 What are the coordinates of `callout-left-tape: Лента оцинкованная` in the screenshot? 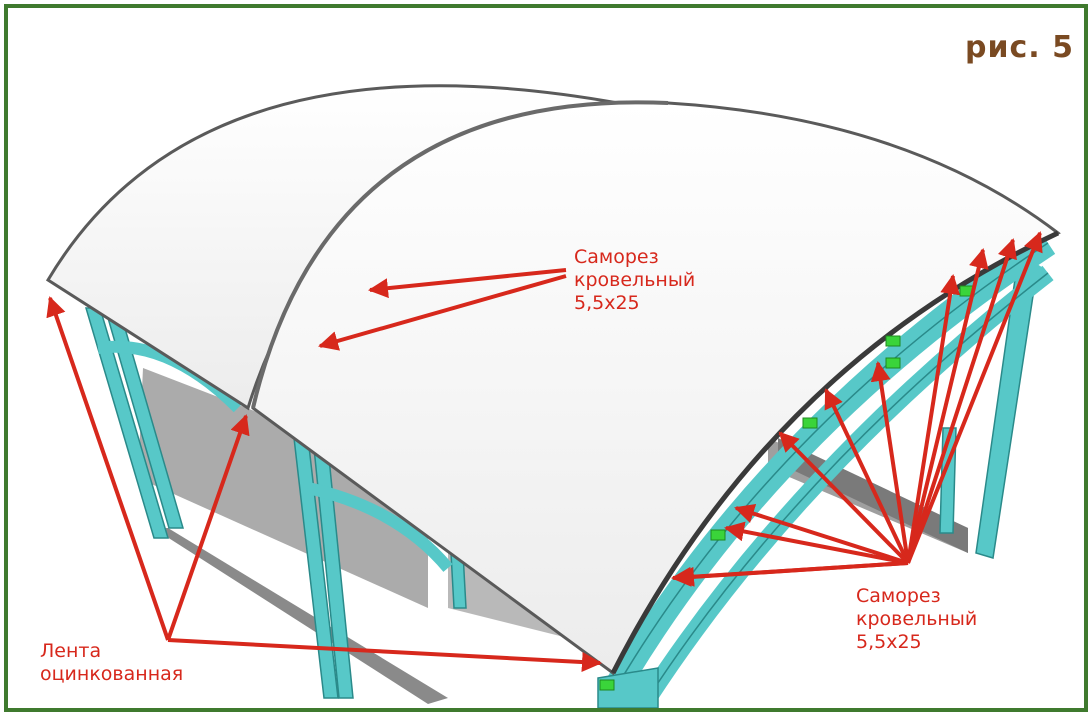 It's located at (111, 663).